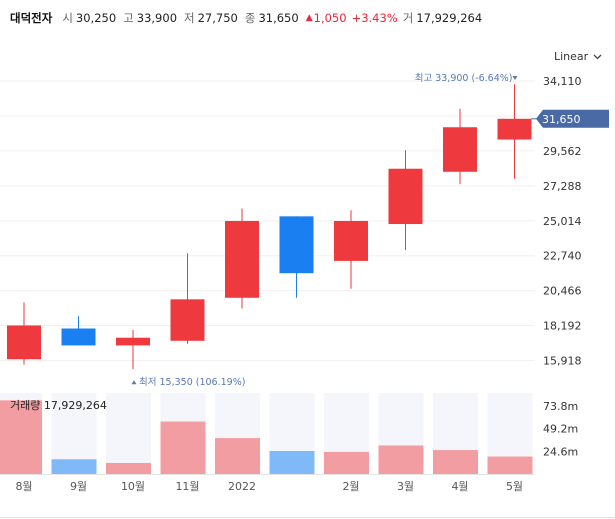 Image resolution: width=615 pixels, height=519 pixels. I want to click on scale-dropdown-label: Linear, so click(571, 56).